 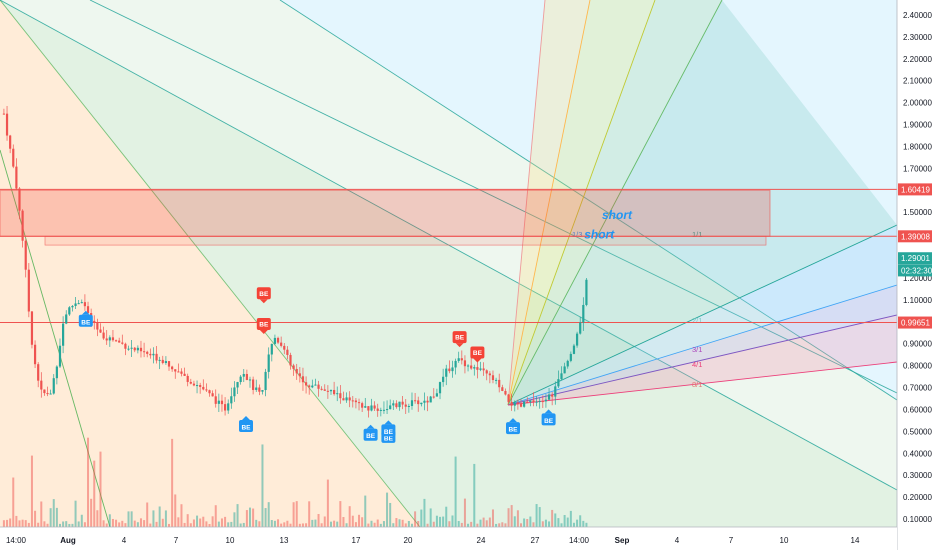 I want to click on price-label: 1.39008, so click(x=915, y=236).